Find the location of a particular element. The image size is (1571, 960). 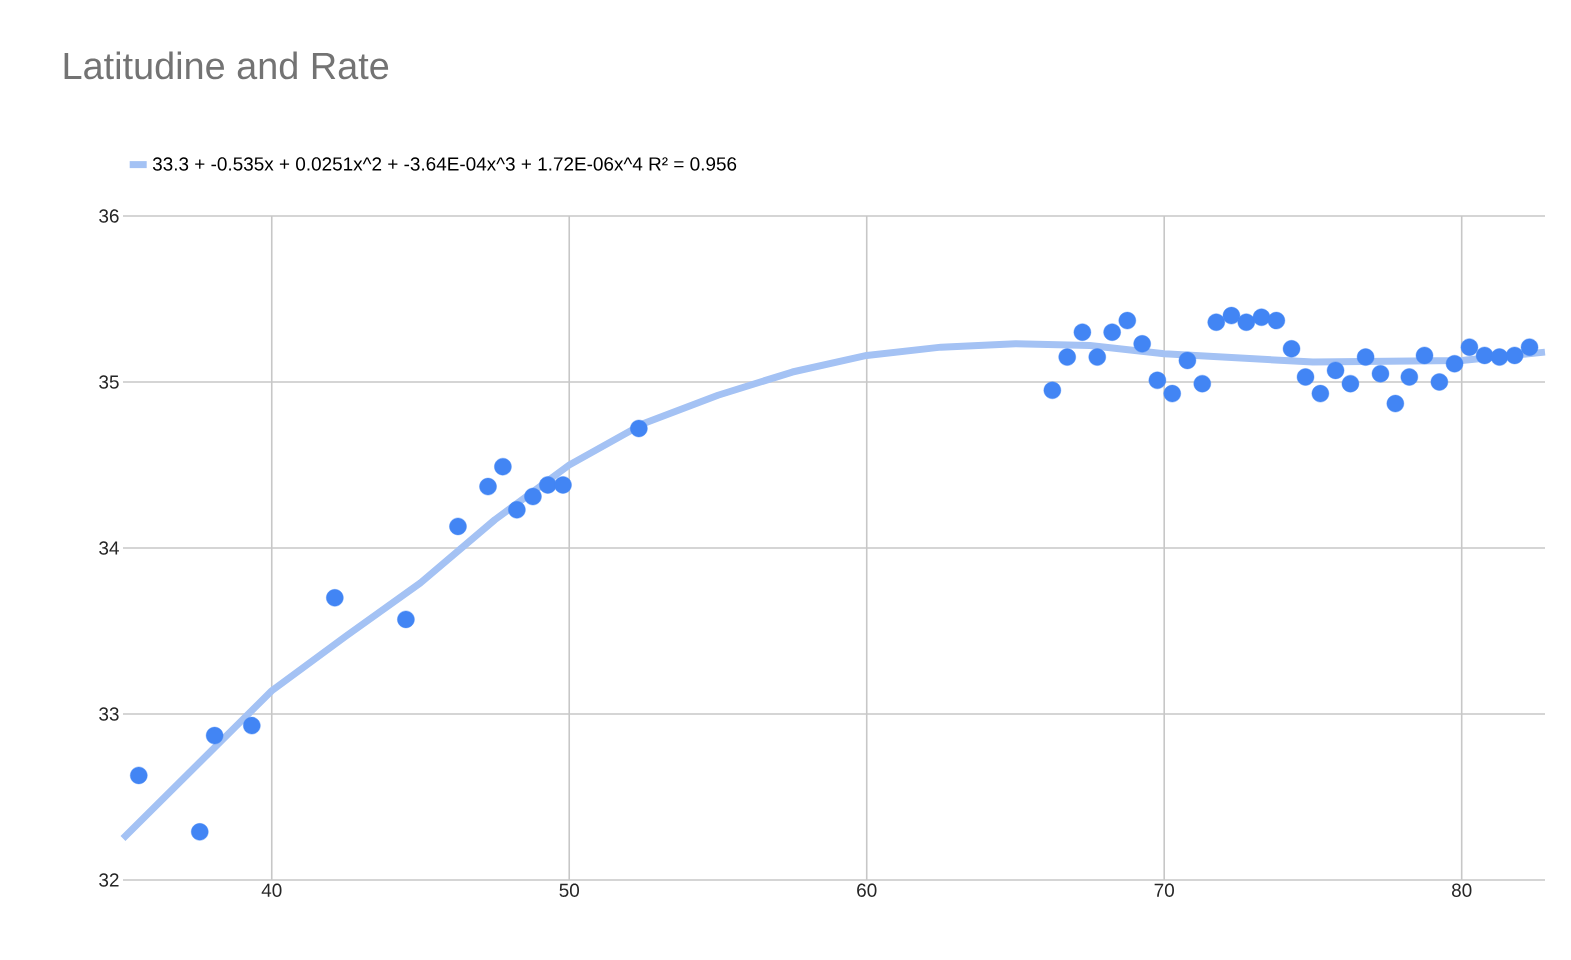

y-tick-label: 36 is located at coordinates (109, 216).